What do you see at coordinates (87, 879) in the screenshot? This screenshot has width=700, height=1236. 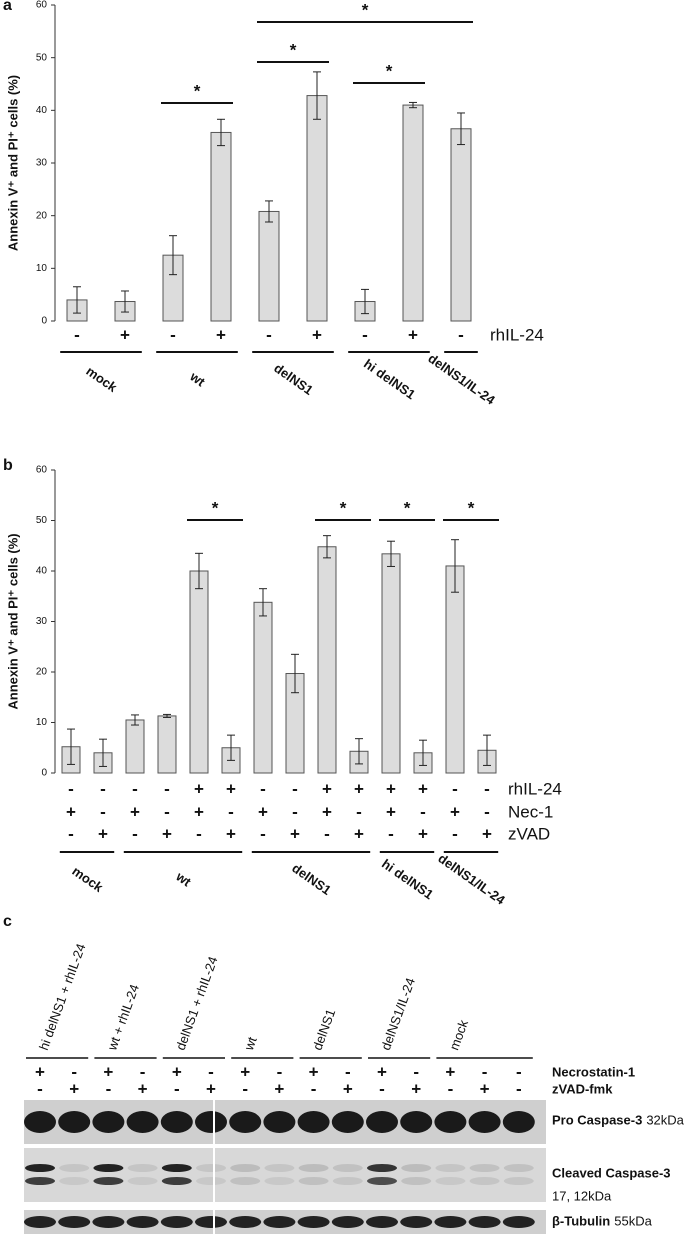 I see `group-label: mock` at bounding box center [87, 879].